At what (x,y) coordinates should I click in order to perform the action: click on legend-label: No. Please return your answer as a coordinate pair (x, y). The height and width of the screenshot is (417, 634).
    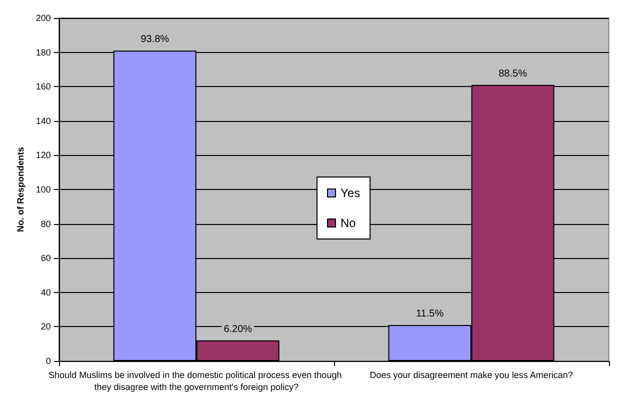
    Looking at the image, I should click on (348, 223).